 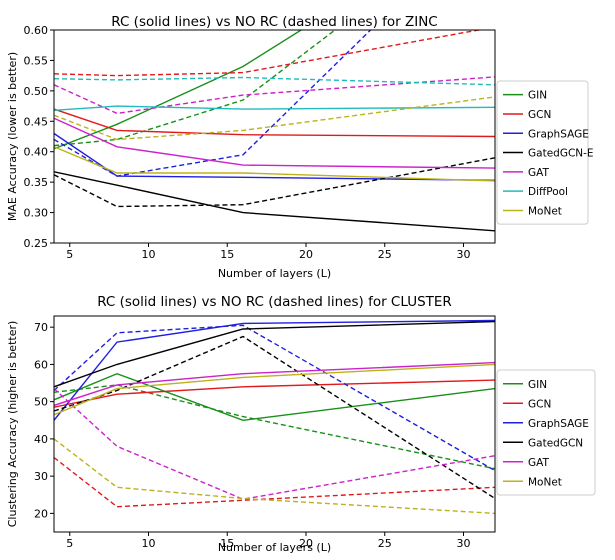 What do you see at coordinates (41, 364) in the screenshot?
I see `y-tick-label: 60` at bounding box center [41, 364].